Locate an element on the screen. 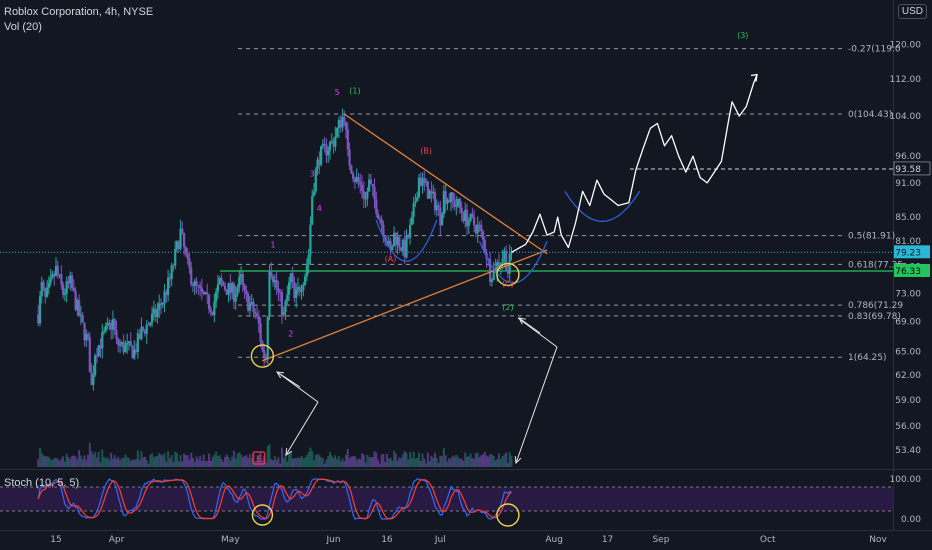  wave-label: 2 is located at coordinates (290, 333).